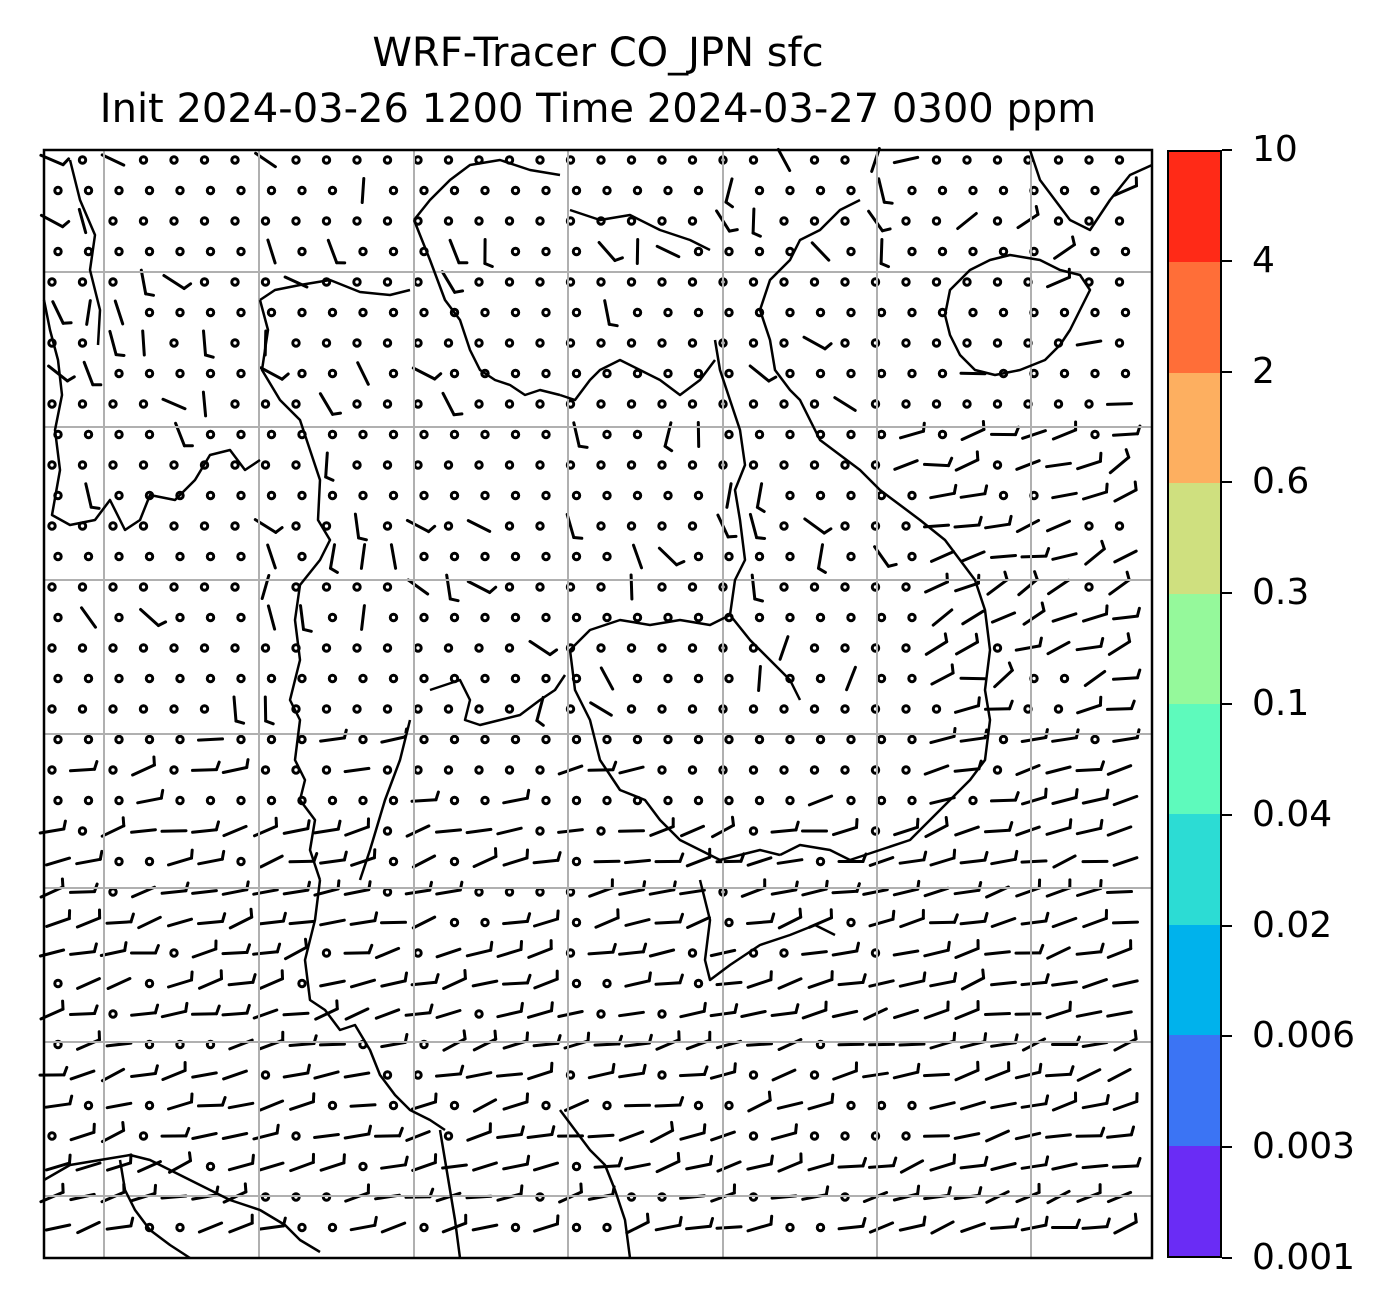 This screenshot has width=1400, height=1313. Describe the element at coordinates (1292, 814) in the screenshot. I see `colorbar-tick-label: 0.04` at that location.